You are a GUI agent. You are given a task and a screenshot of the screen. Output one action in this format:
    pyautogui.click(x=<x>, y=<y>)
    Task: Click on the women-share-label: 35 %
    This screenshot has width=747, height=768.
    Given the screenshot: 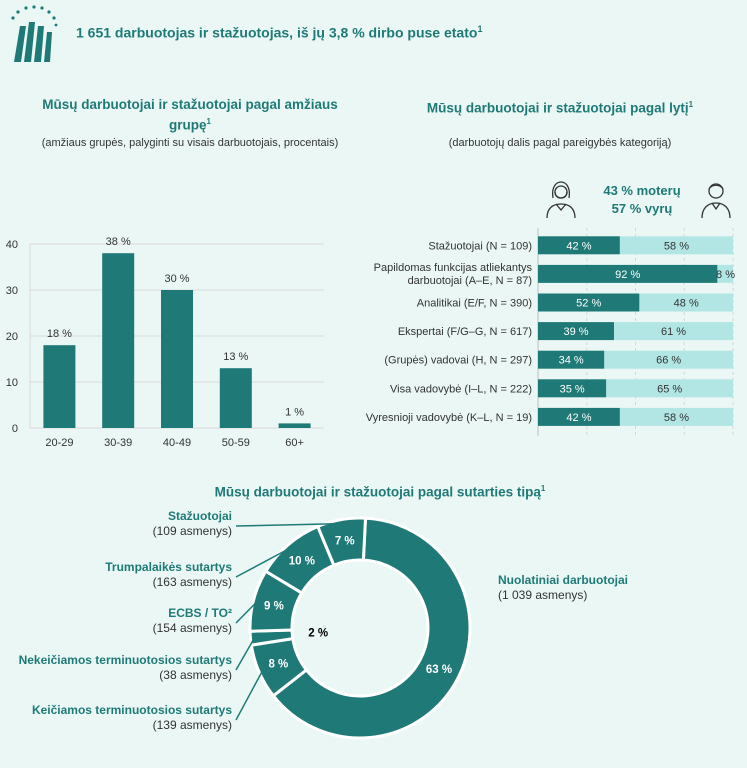 What is the action you would take?
    pyautogui.click(x=572, y=389)
    